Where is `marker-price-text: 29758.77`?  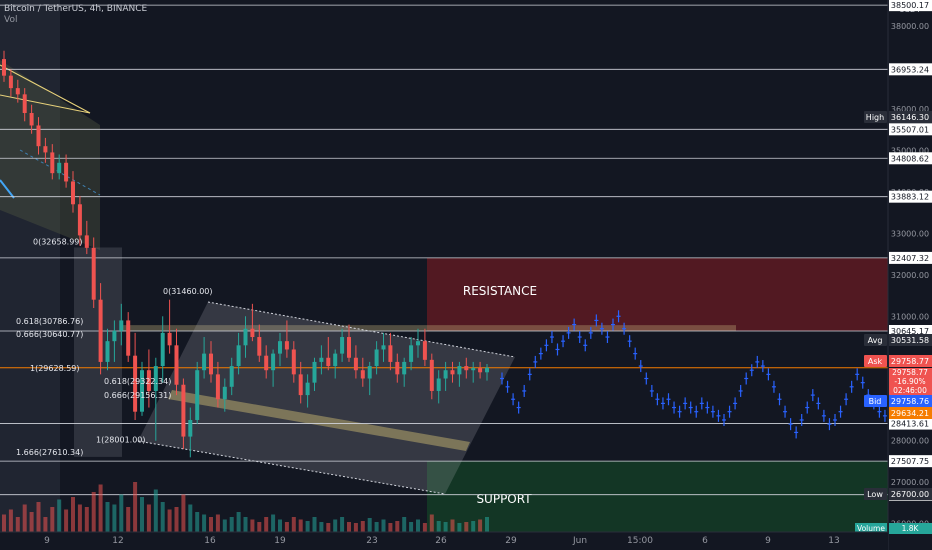 marker-price-text: 29758.77 is located at coordinates (910, 361).